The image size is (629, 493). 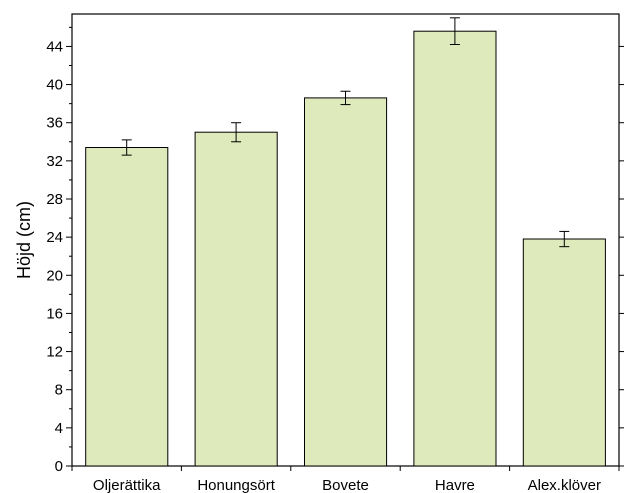 What do you see at coordinates (59, 466) in the screenshot?
I see `y-tick-label: 0` at bounding box center [59, 466].